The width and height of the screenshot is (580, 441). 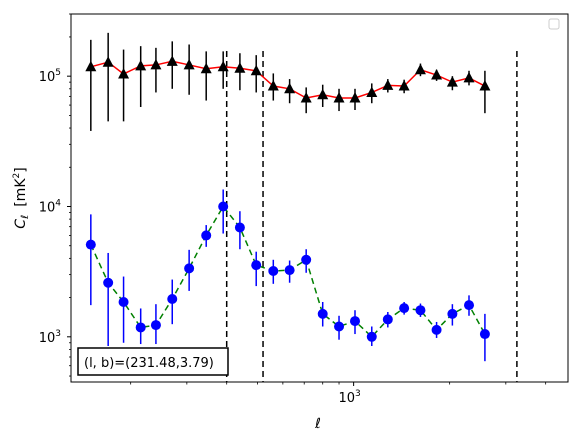 I want to click on y-label-main: C, so click(x=21, y=224).